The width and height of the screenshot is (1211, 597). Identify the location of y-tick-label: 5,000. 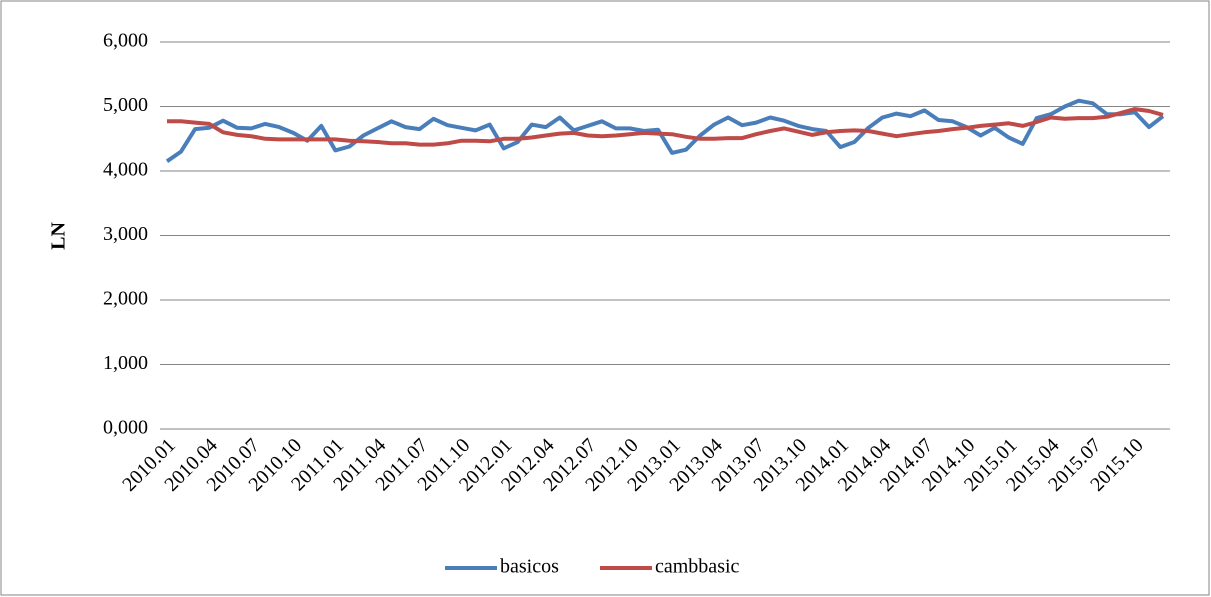
(125, 105).